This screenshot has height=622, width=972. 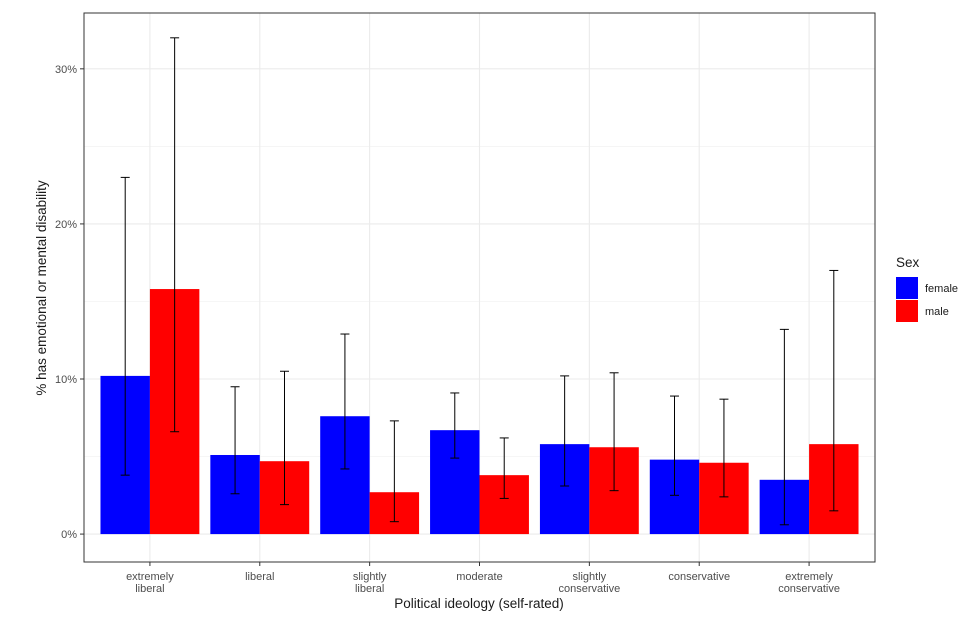 I want to click on x-tick-label: extremely conservative, so click(x=809, y=583).